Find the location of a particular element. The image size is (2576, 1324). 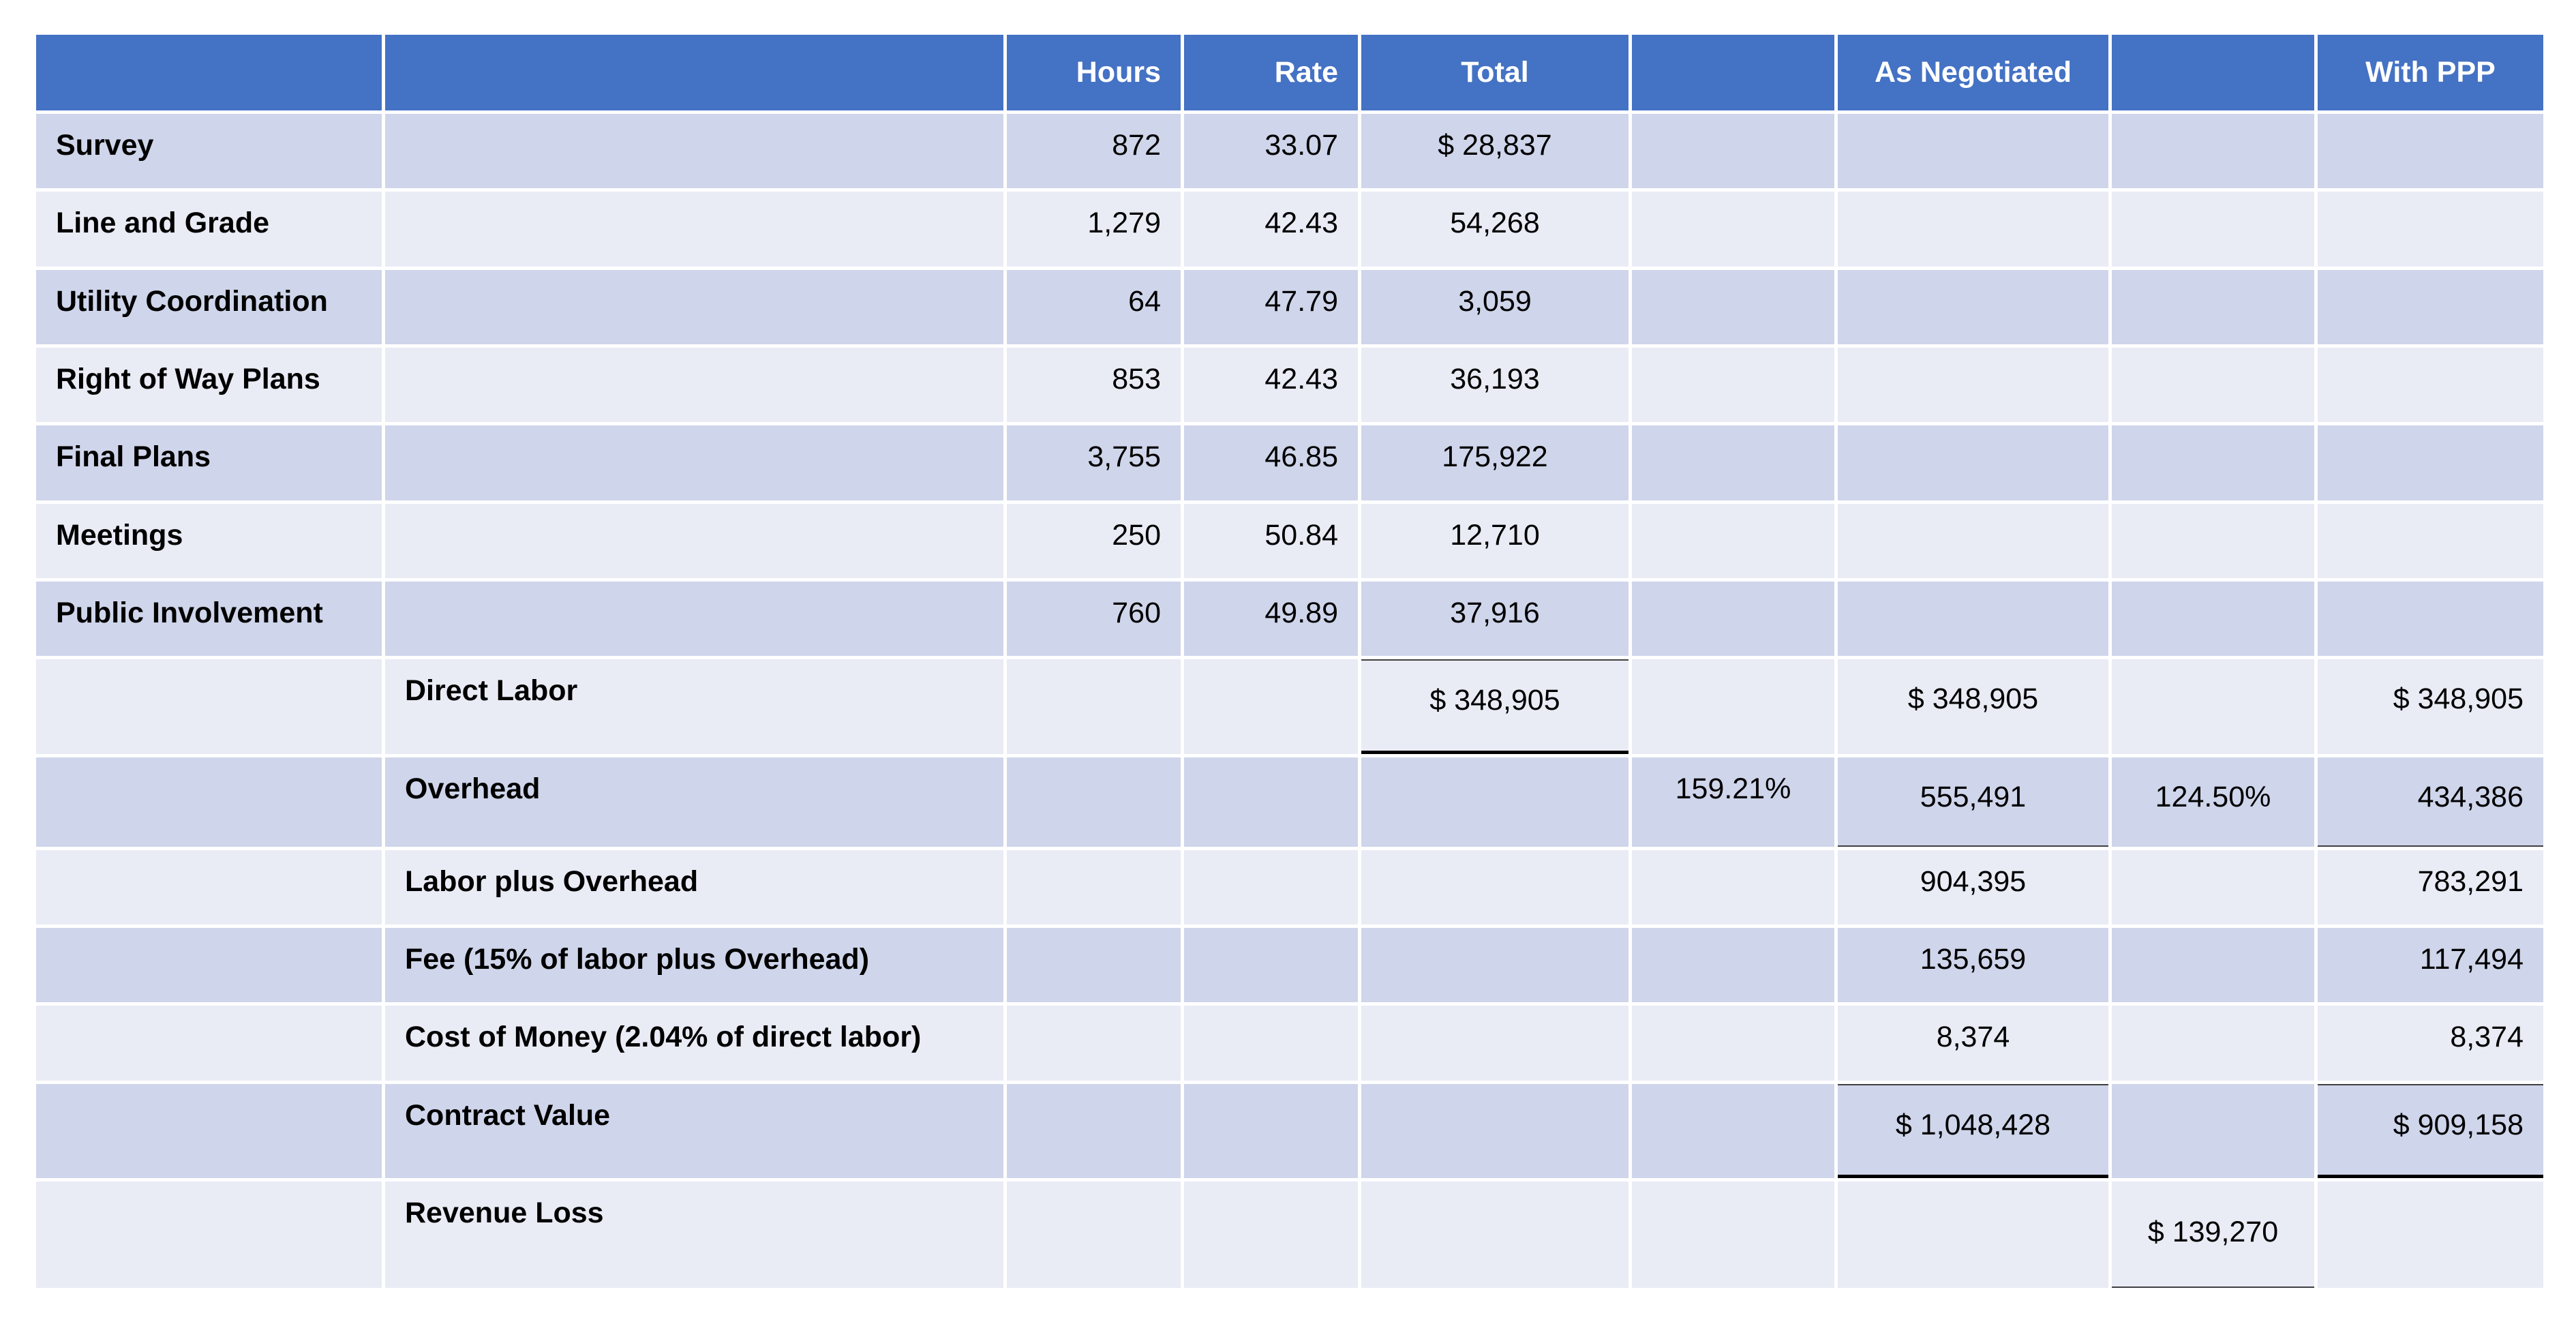

table-row: Right of Way Plans 853 42.43 36,193 is located at coordinates (1290, 385).